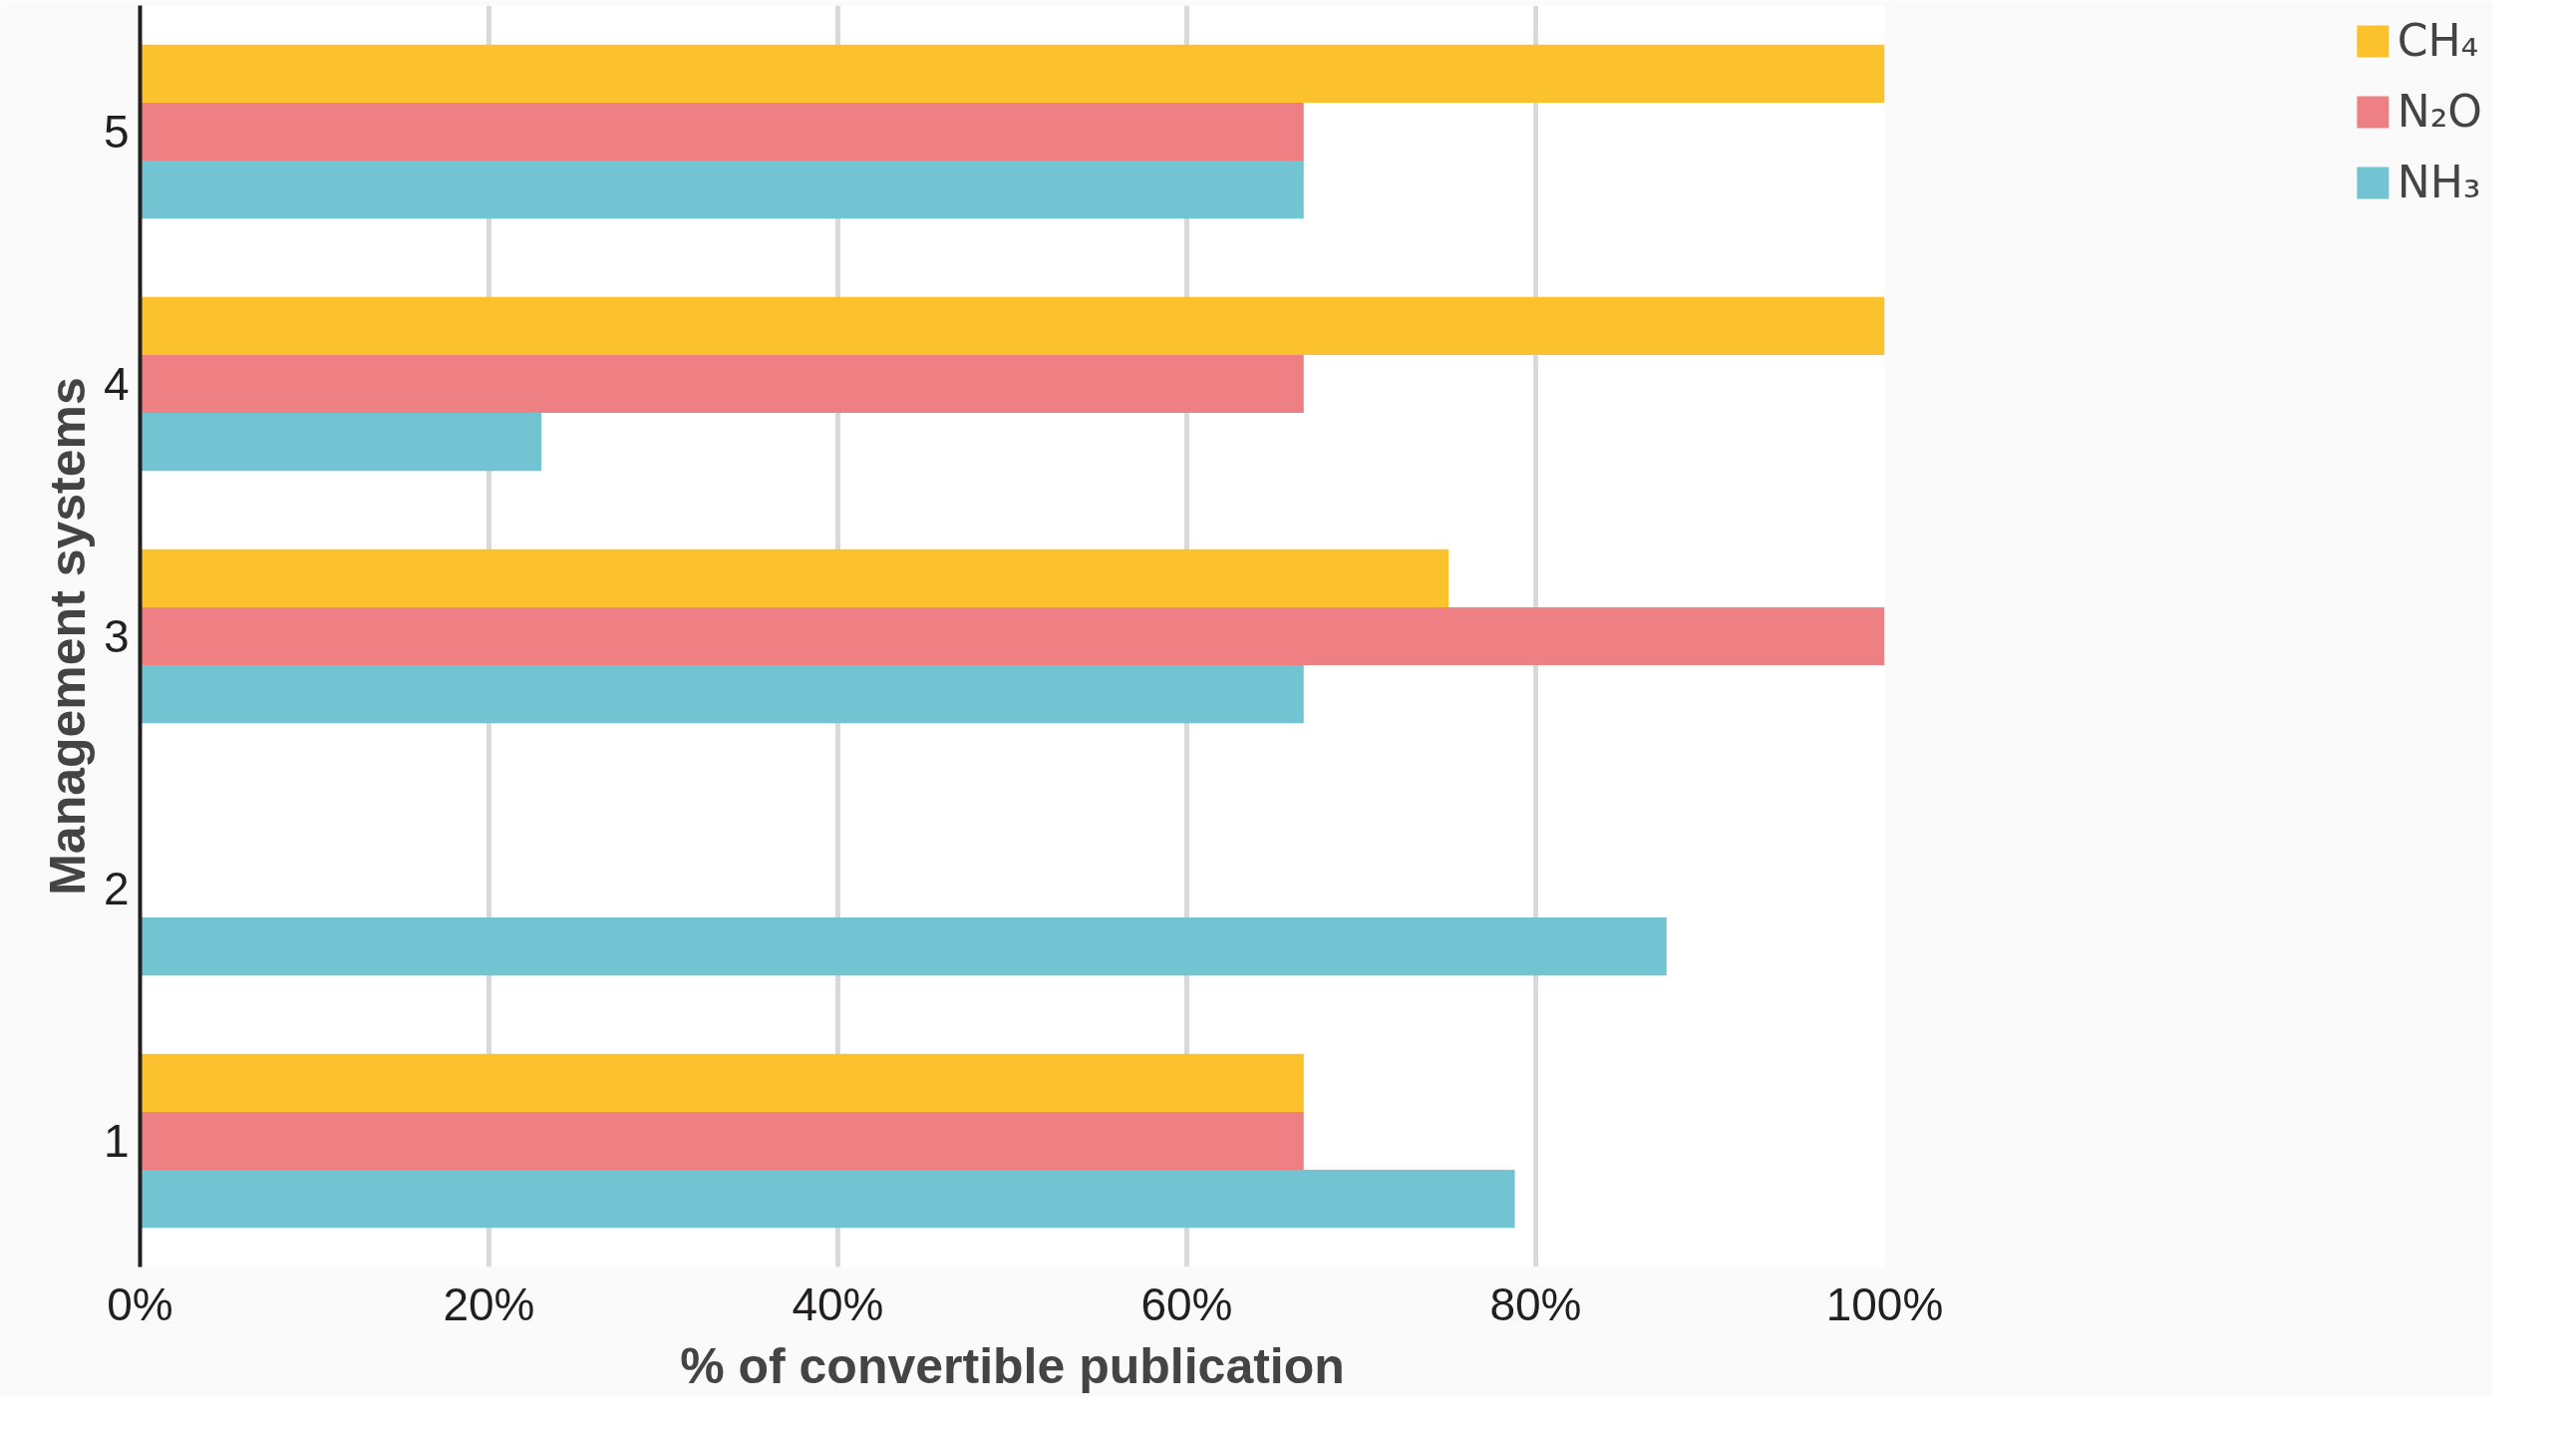 The height and width of the screenshot is (1445, 2576). I want to click on legend-label: CH₄, so click(2438, 40).